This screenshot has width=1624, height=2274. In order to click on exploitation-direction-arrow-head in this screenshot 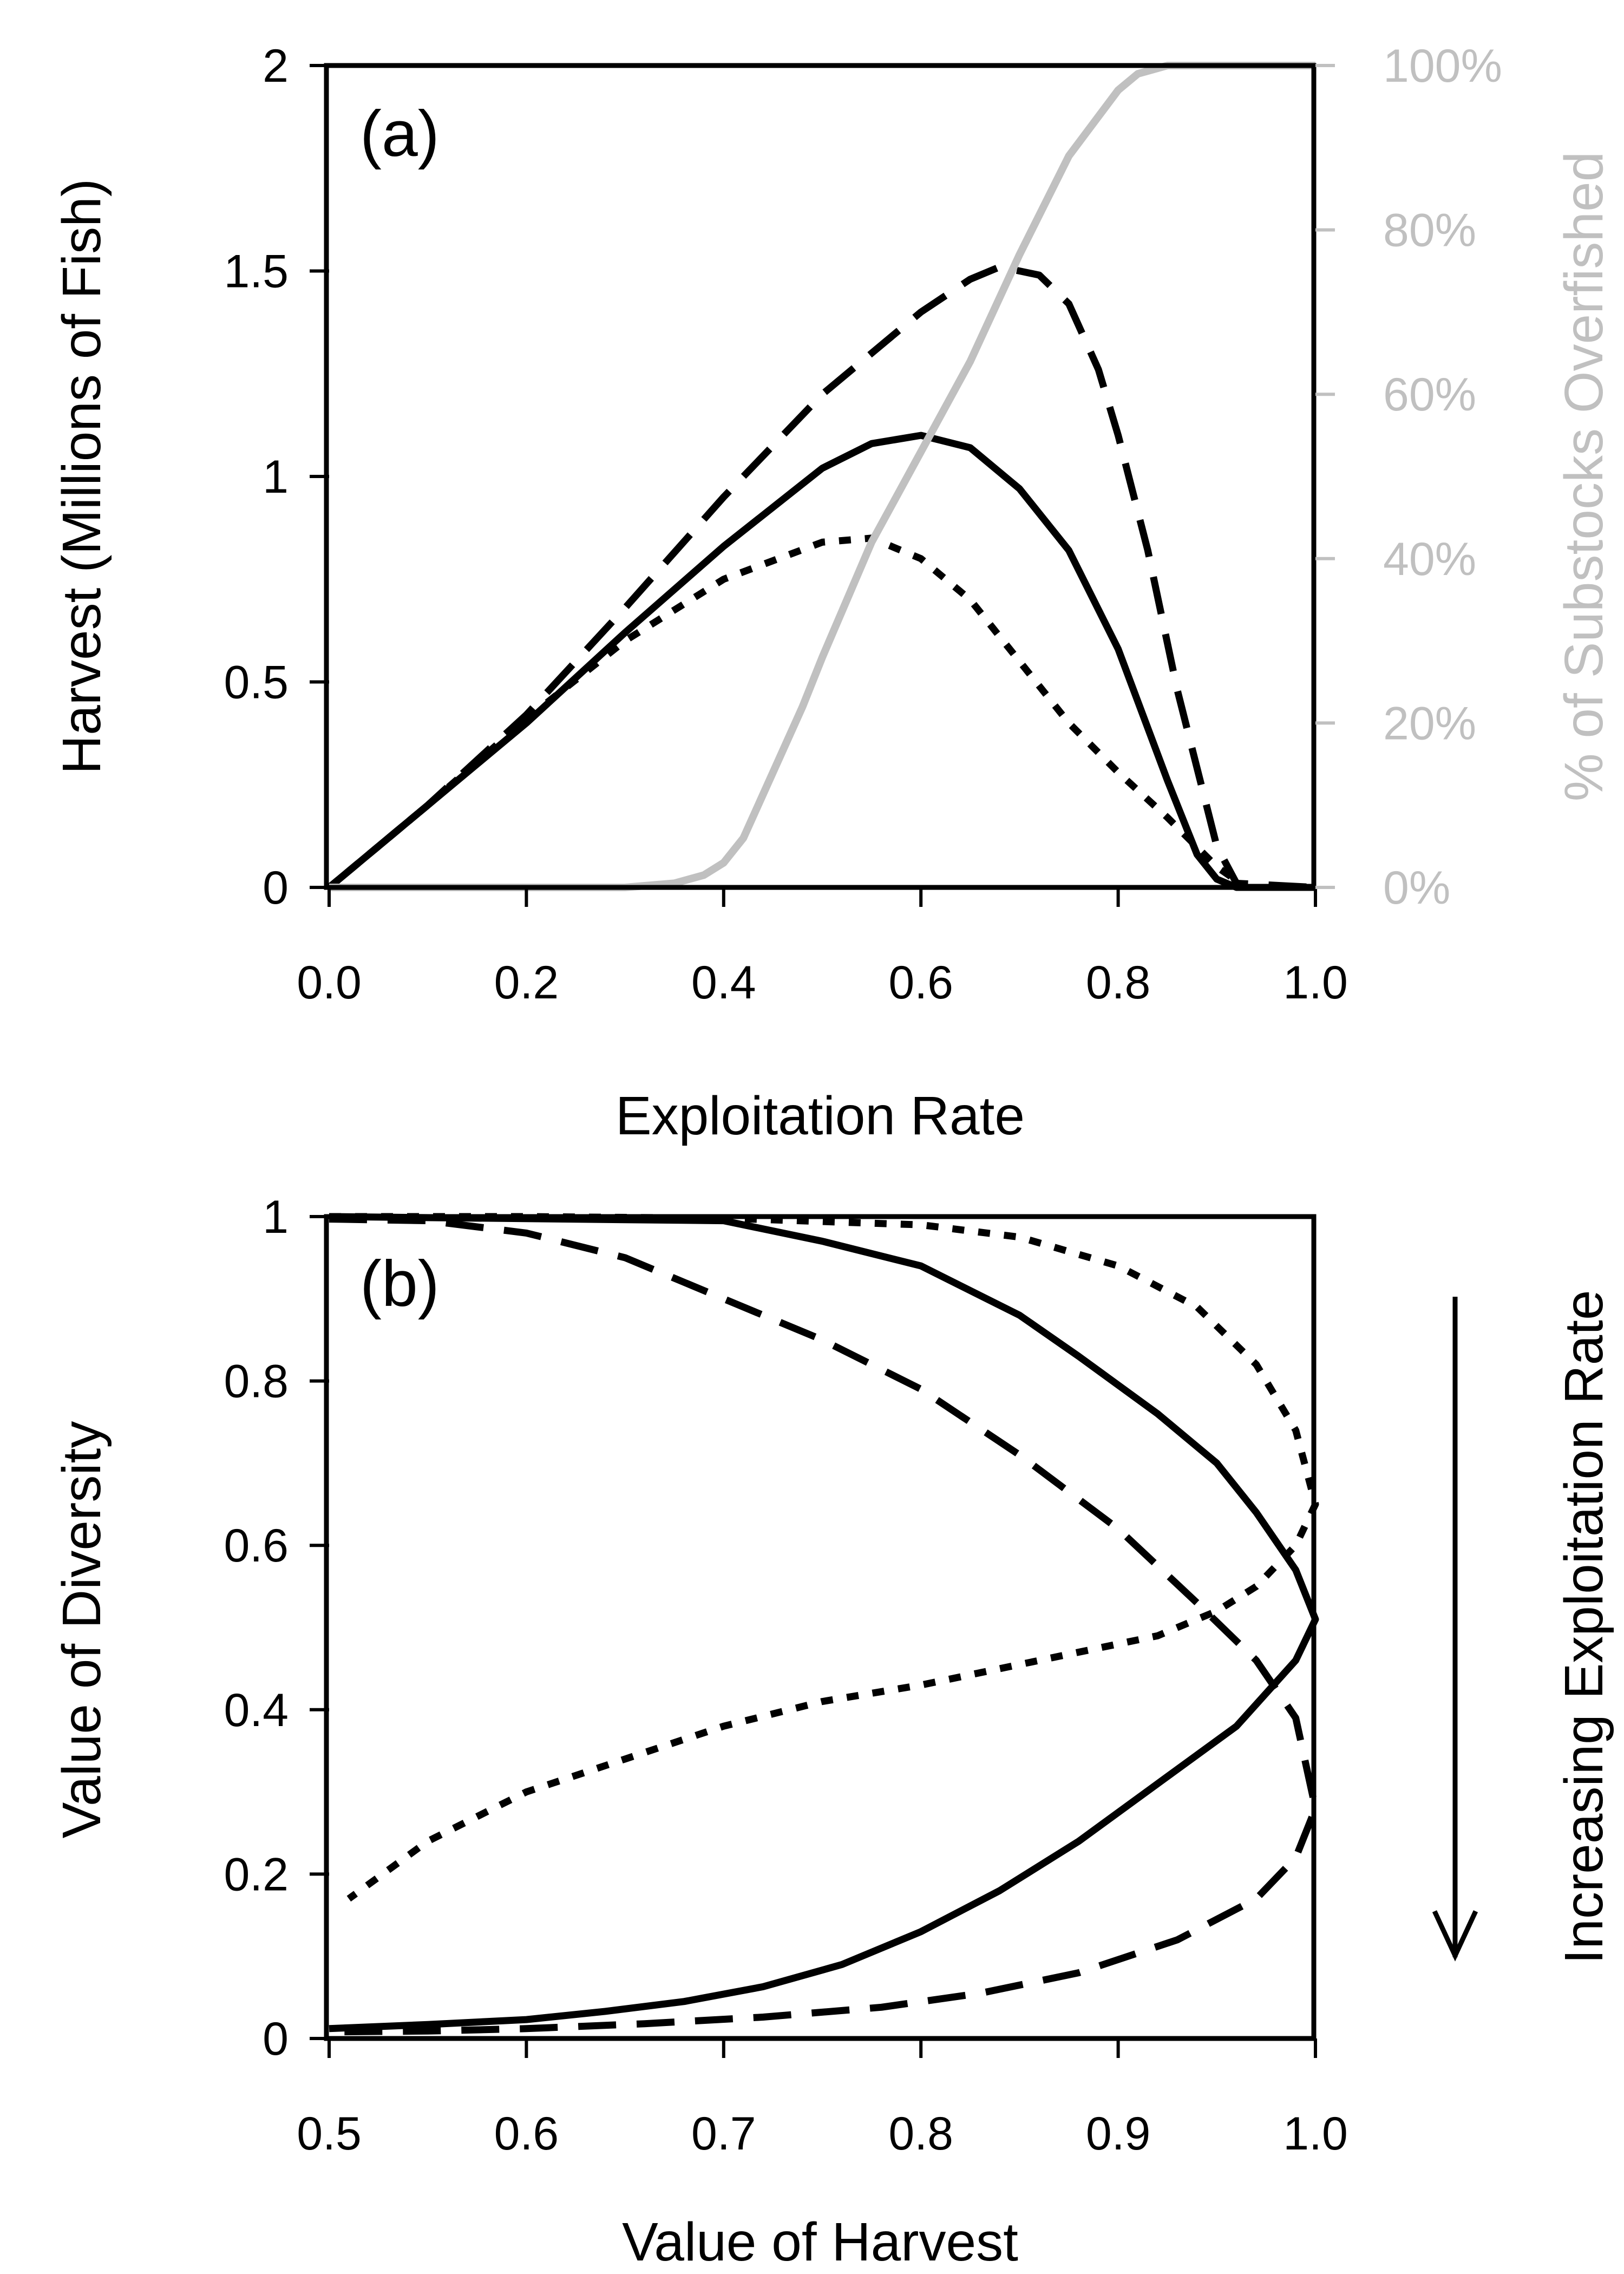, I will do `click(1455, 1936)`.